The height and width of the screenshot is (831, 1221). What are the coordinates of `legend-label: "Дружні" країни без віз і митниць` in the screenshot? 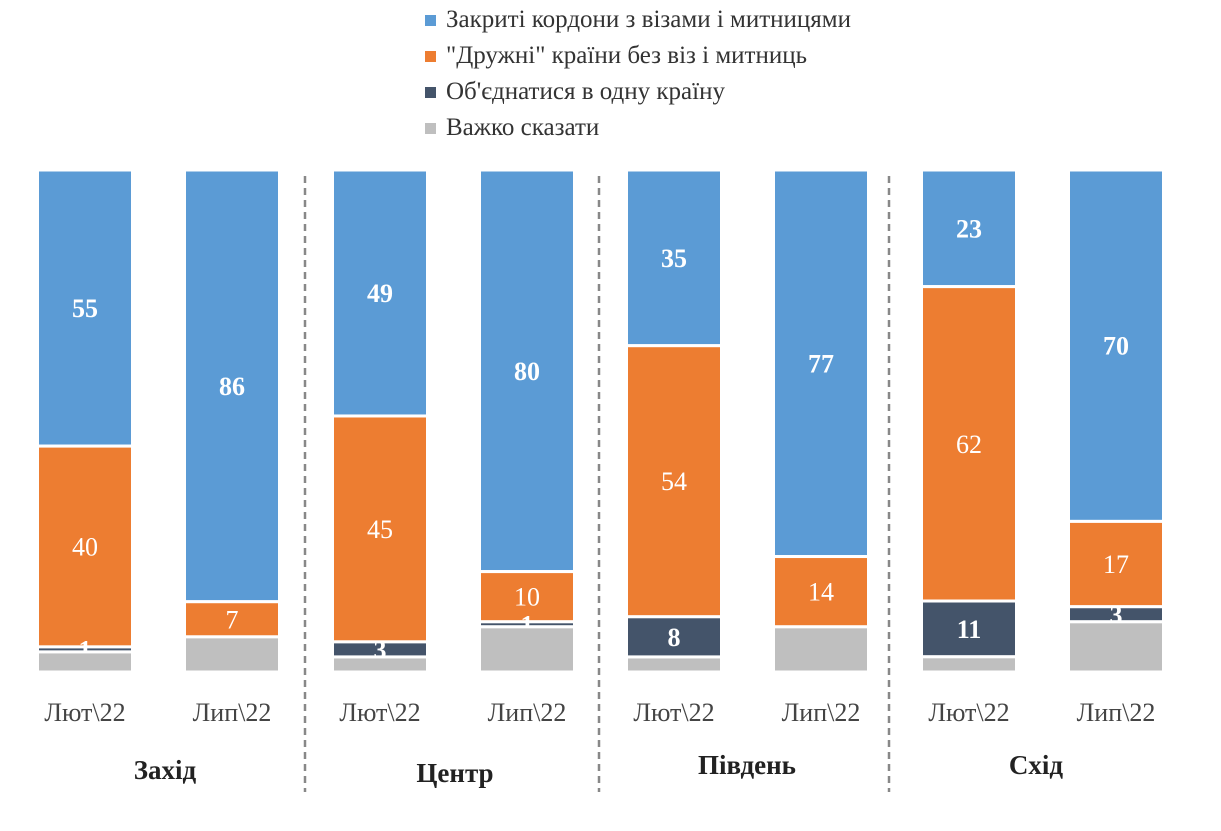 It's located at (626, 55).